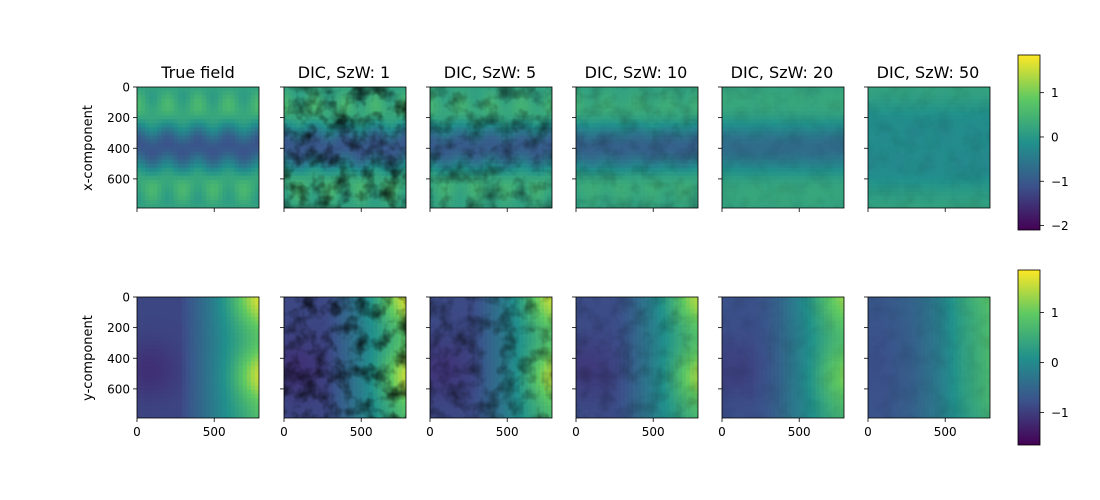  Describe the element at coordinates (1043, 143) in the screenshot. I see `colorbar-row-0: 1 0 −1 −2` at that location.